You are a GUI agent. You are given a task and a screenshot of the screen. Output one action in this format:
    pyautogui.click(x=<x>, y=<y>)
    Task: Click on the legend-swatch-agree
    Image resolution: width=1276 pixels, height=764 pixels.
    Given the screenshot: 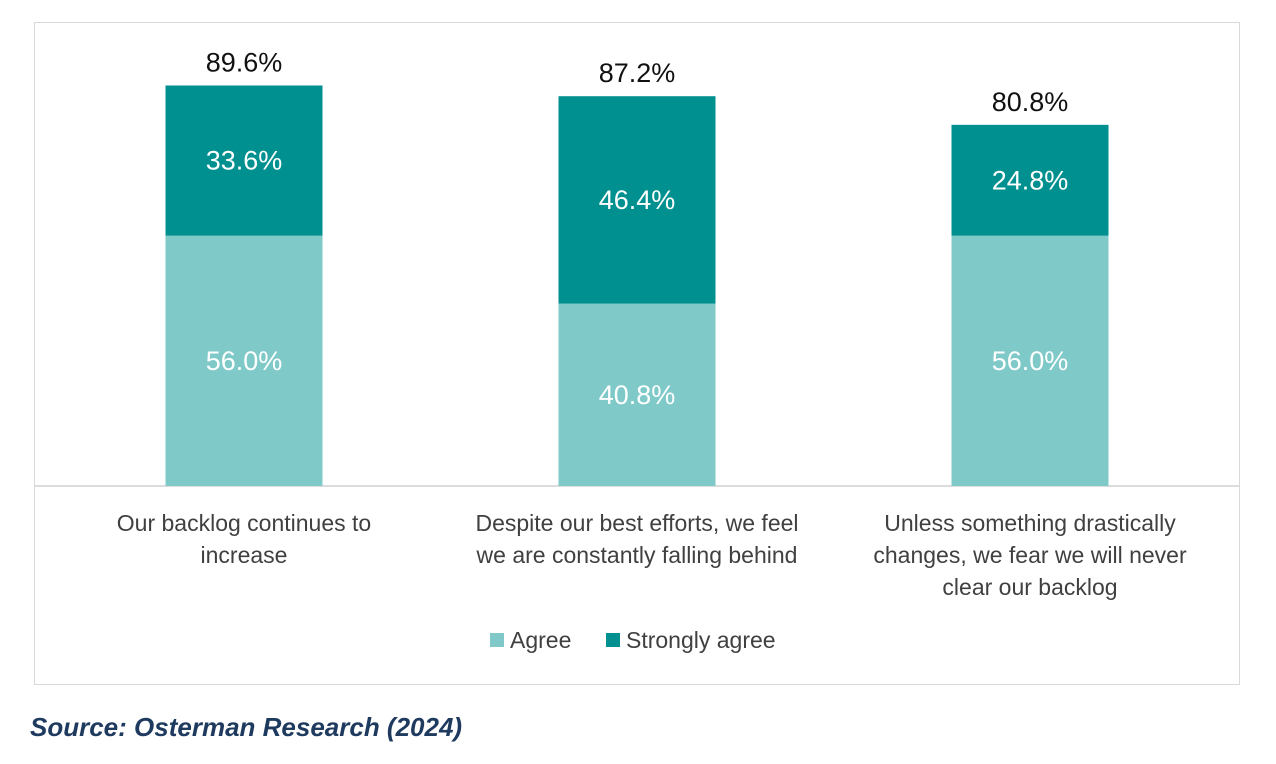 What is the action you would take?
    pyautogui.click(x=497, y=640)
    